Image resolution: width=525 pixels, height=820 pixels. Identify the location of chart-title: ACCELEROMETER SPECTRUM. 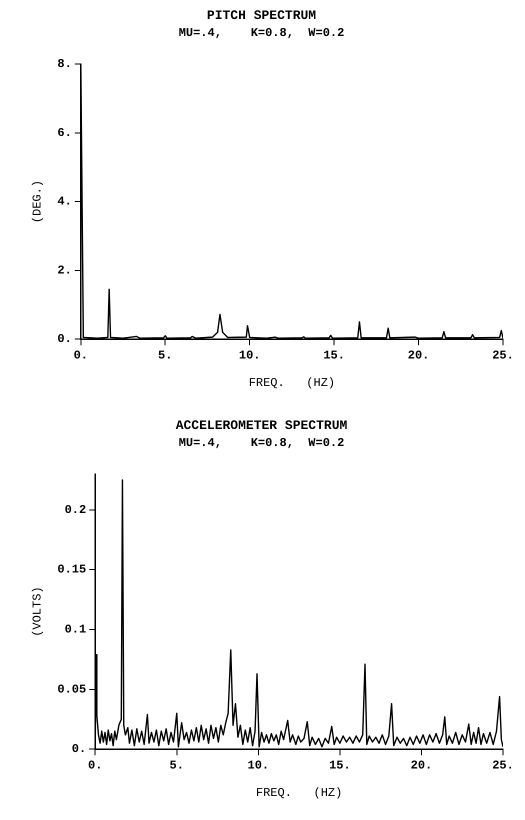
(262, 426).